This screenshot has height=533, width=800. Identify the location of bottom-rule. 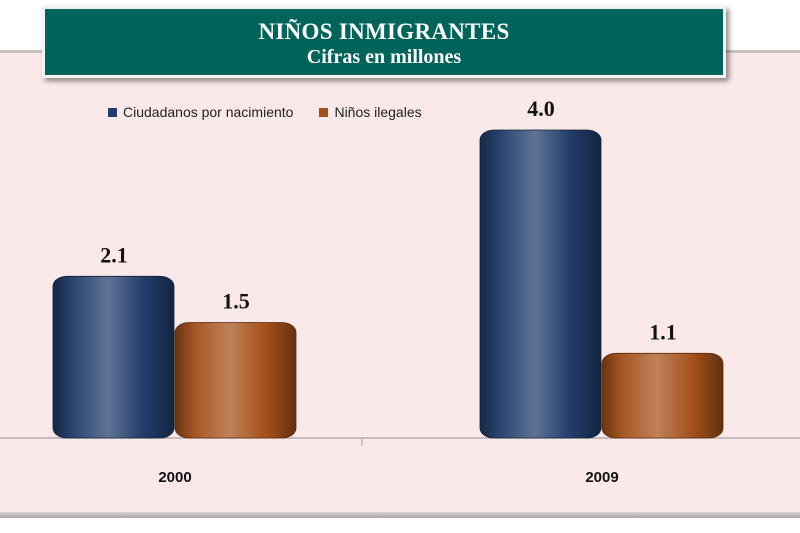
(400, 515).